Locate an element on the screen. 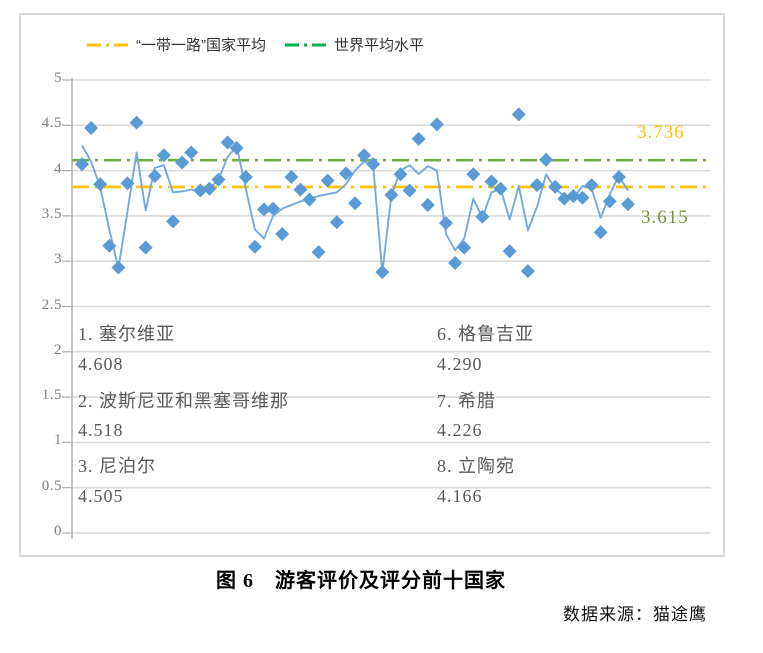 This screenshot has height=653, width=763. y-tick-label: 1 is located at coordinates (58, 440).